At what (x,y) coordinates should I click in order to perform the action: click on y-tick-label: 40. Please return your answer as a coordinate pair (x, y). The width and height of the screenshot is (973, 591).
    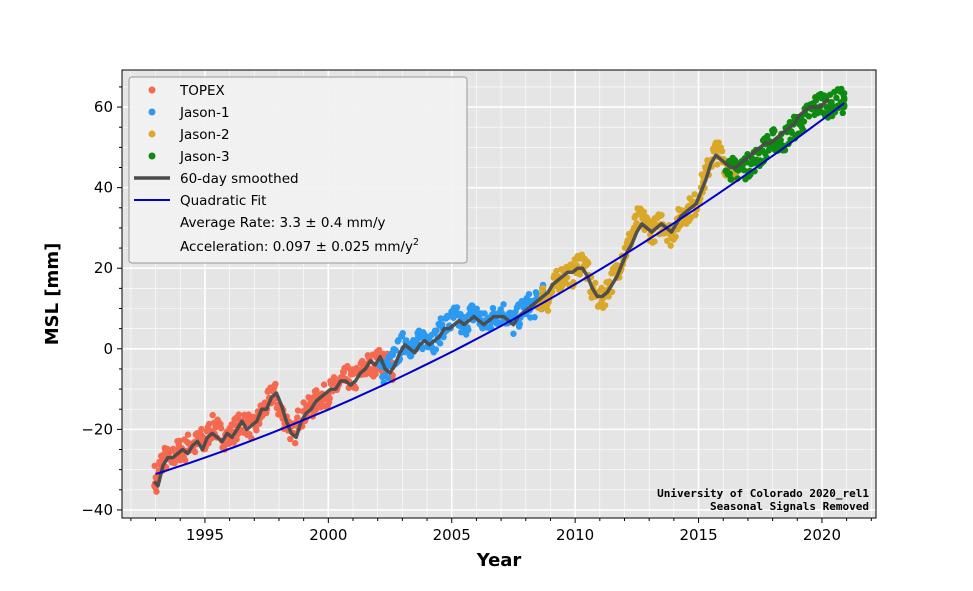
    Looking at the image, I should click on (103, 188).